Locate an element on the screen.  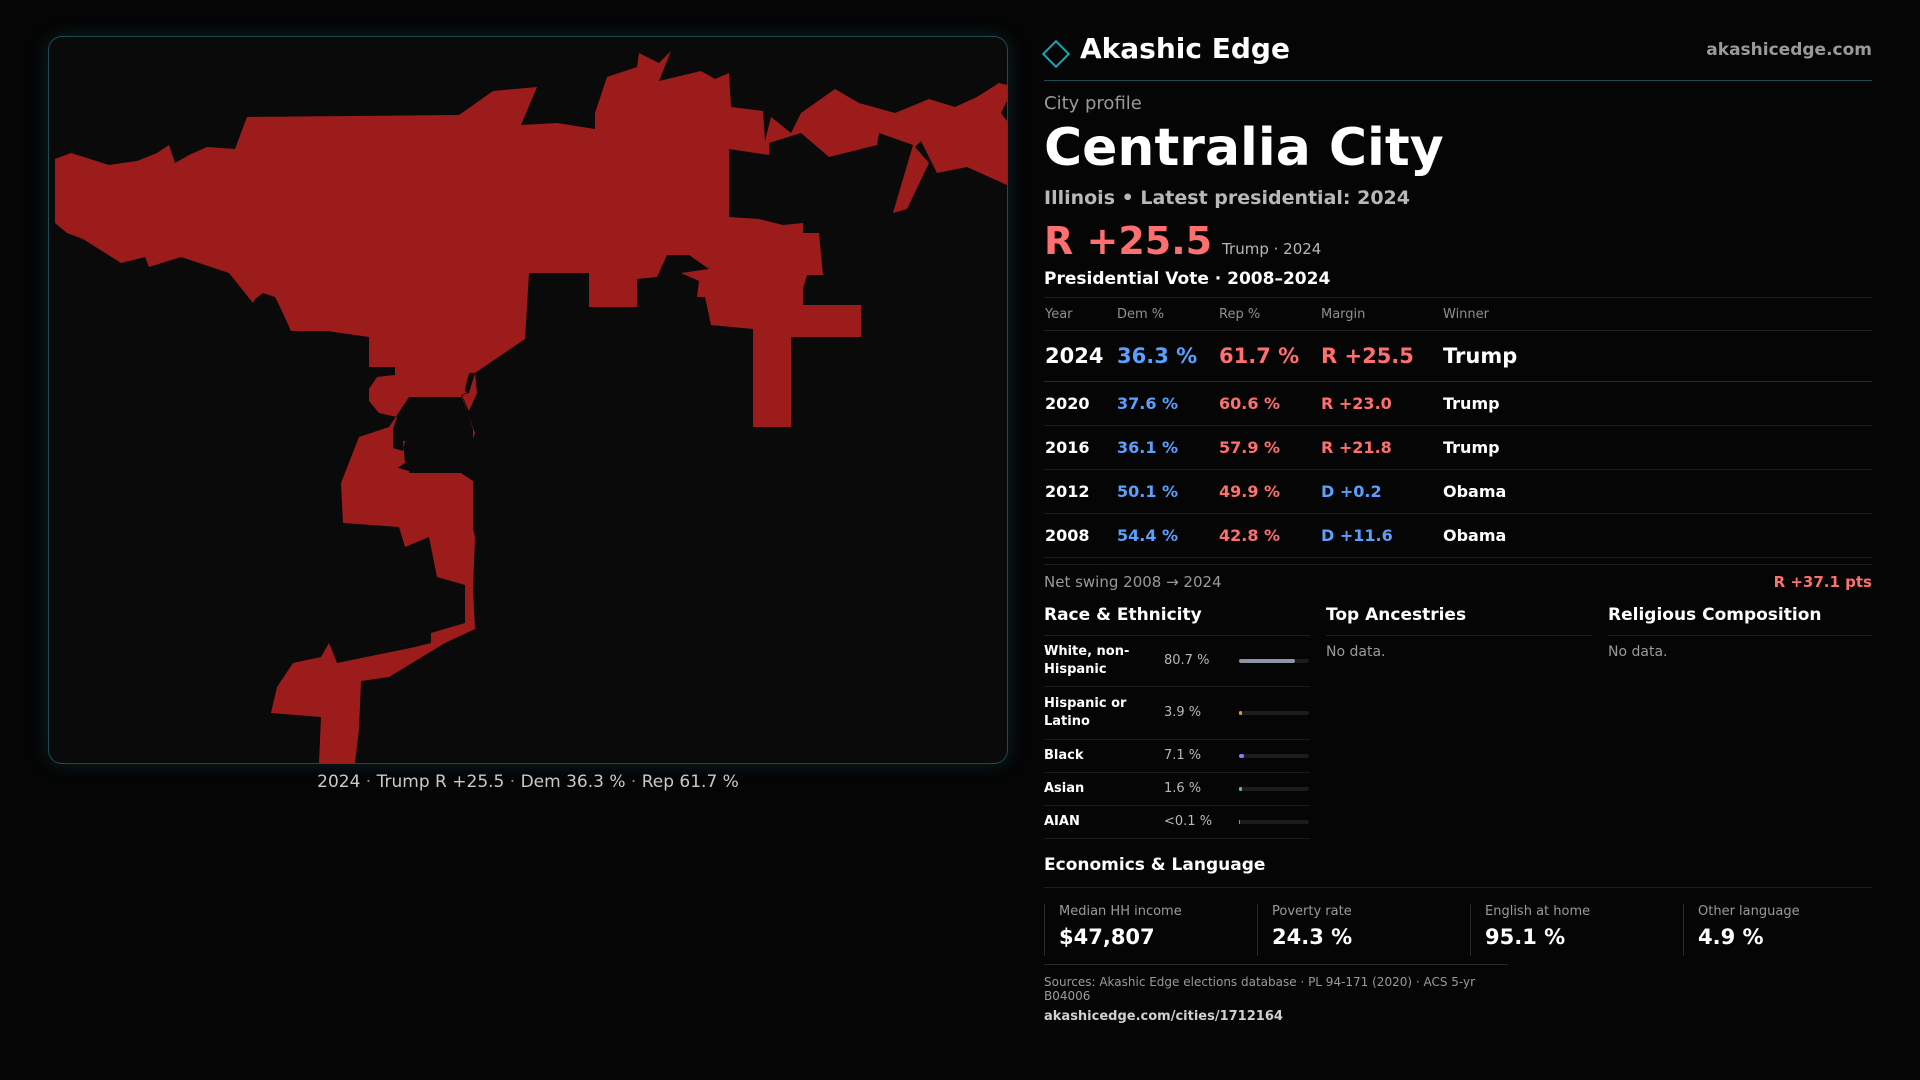
cell-margin: D +11.6 is located at coordinates (1381, 536).